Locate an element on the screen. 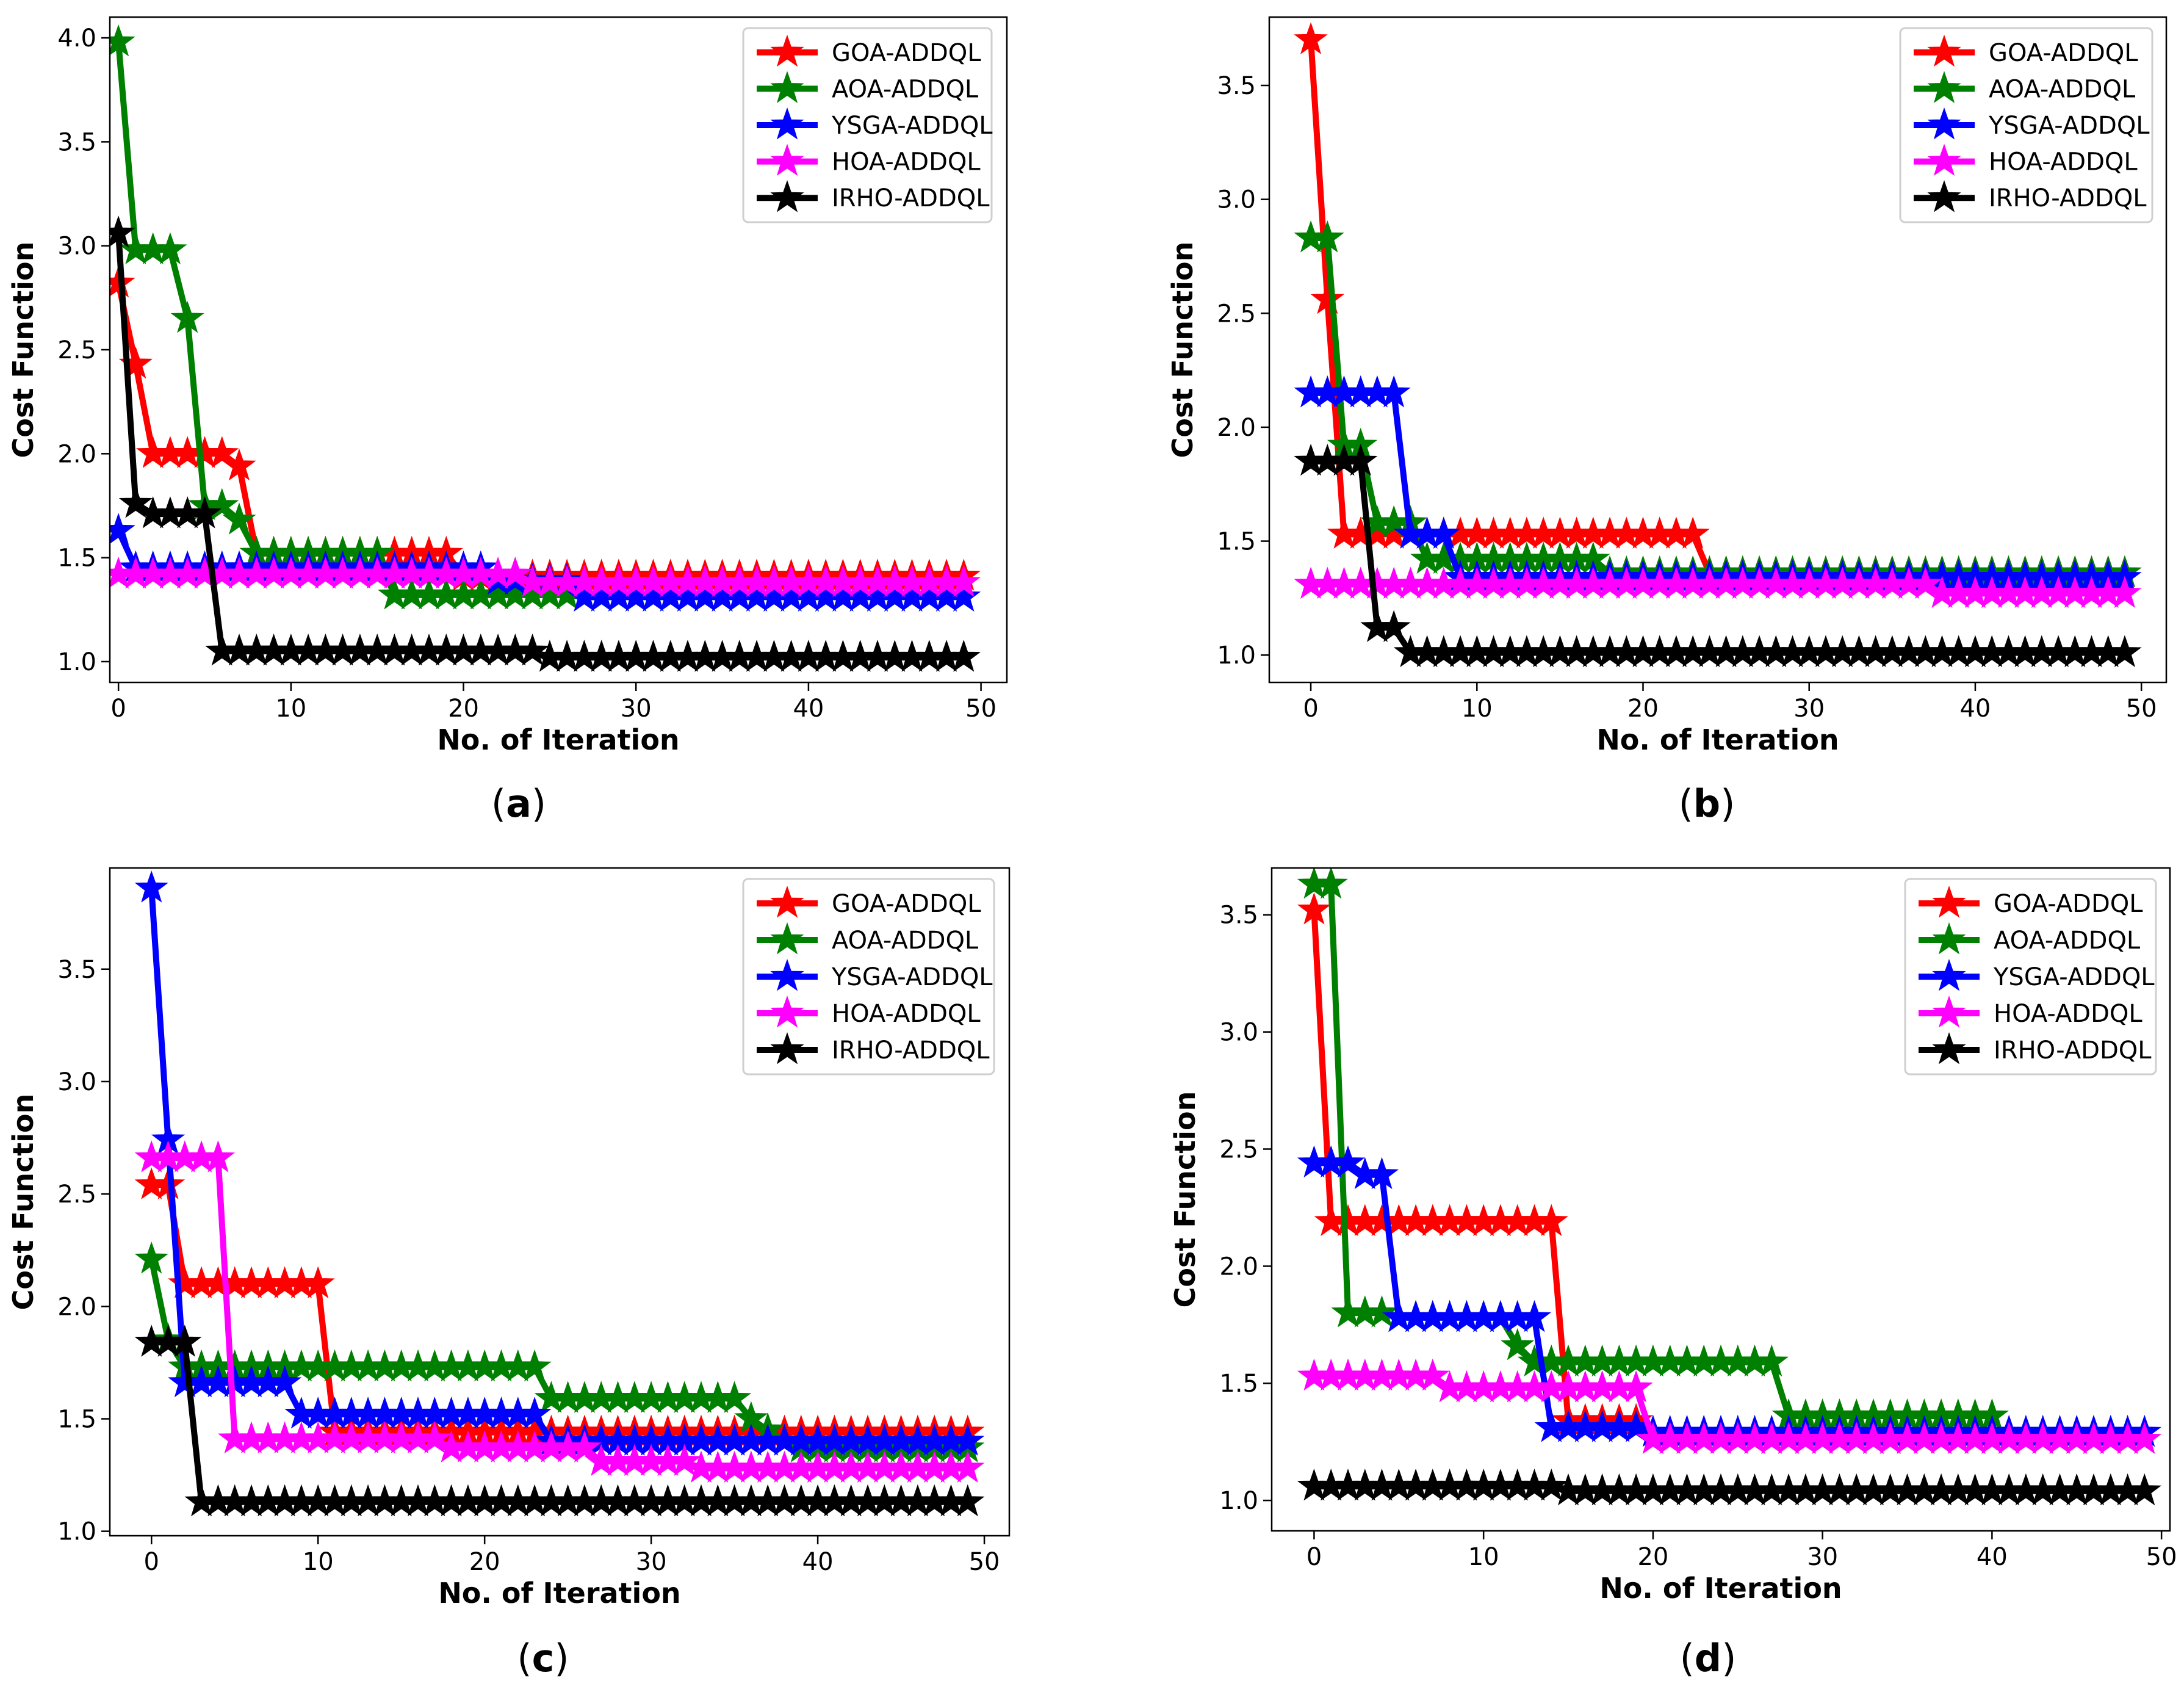 Image resolution: width=2184 pixels, height=1703 pixels. legend-label: IRHO-ADDQL is located at coordinates (911, 198).